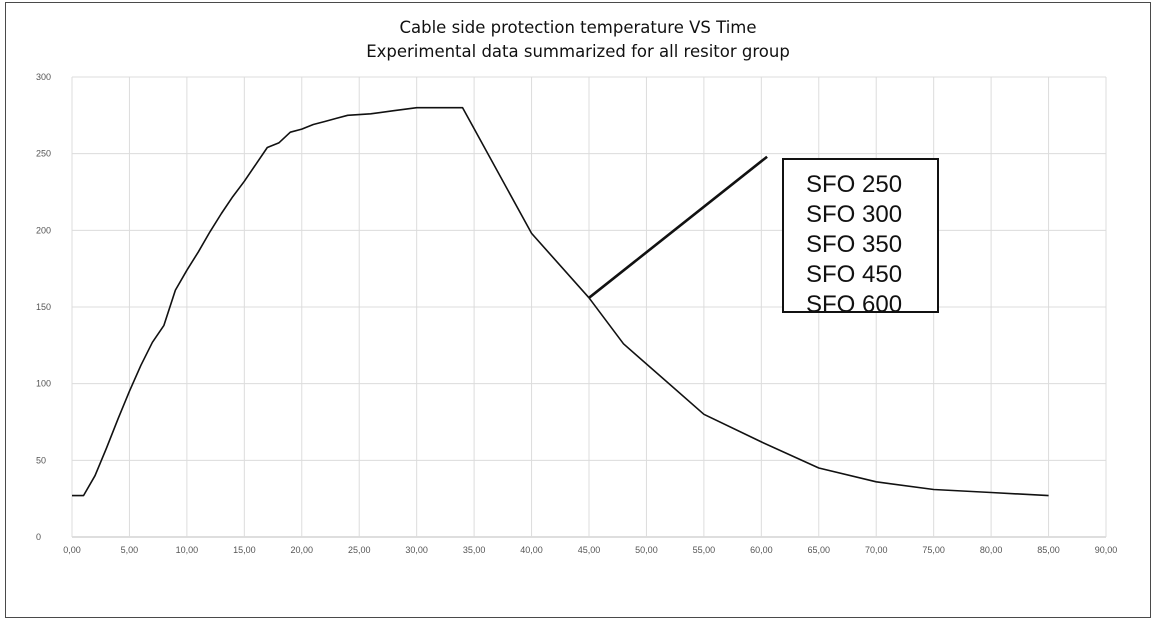 The image size is (1156, 620). What do you see at coordinates (38, 537) in the screenshot?
I see `y-tick-label: 0` at bounding box center [38, 537].